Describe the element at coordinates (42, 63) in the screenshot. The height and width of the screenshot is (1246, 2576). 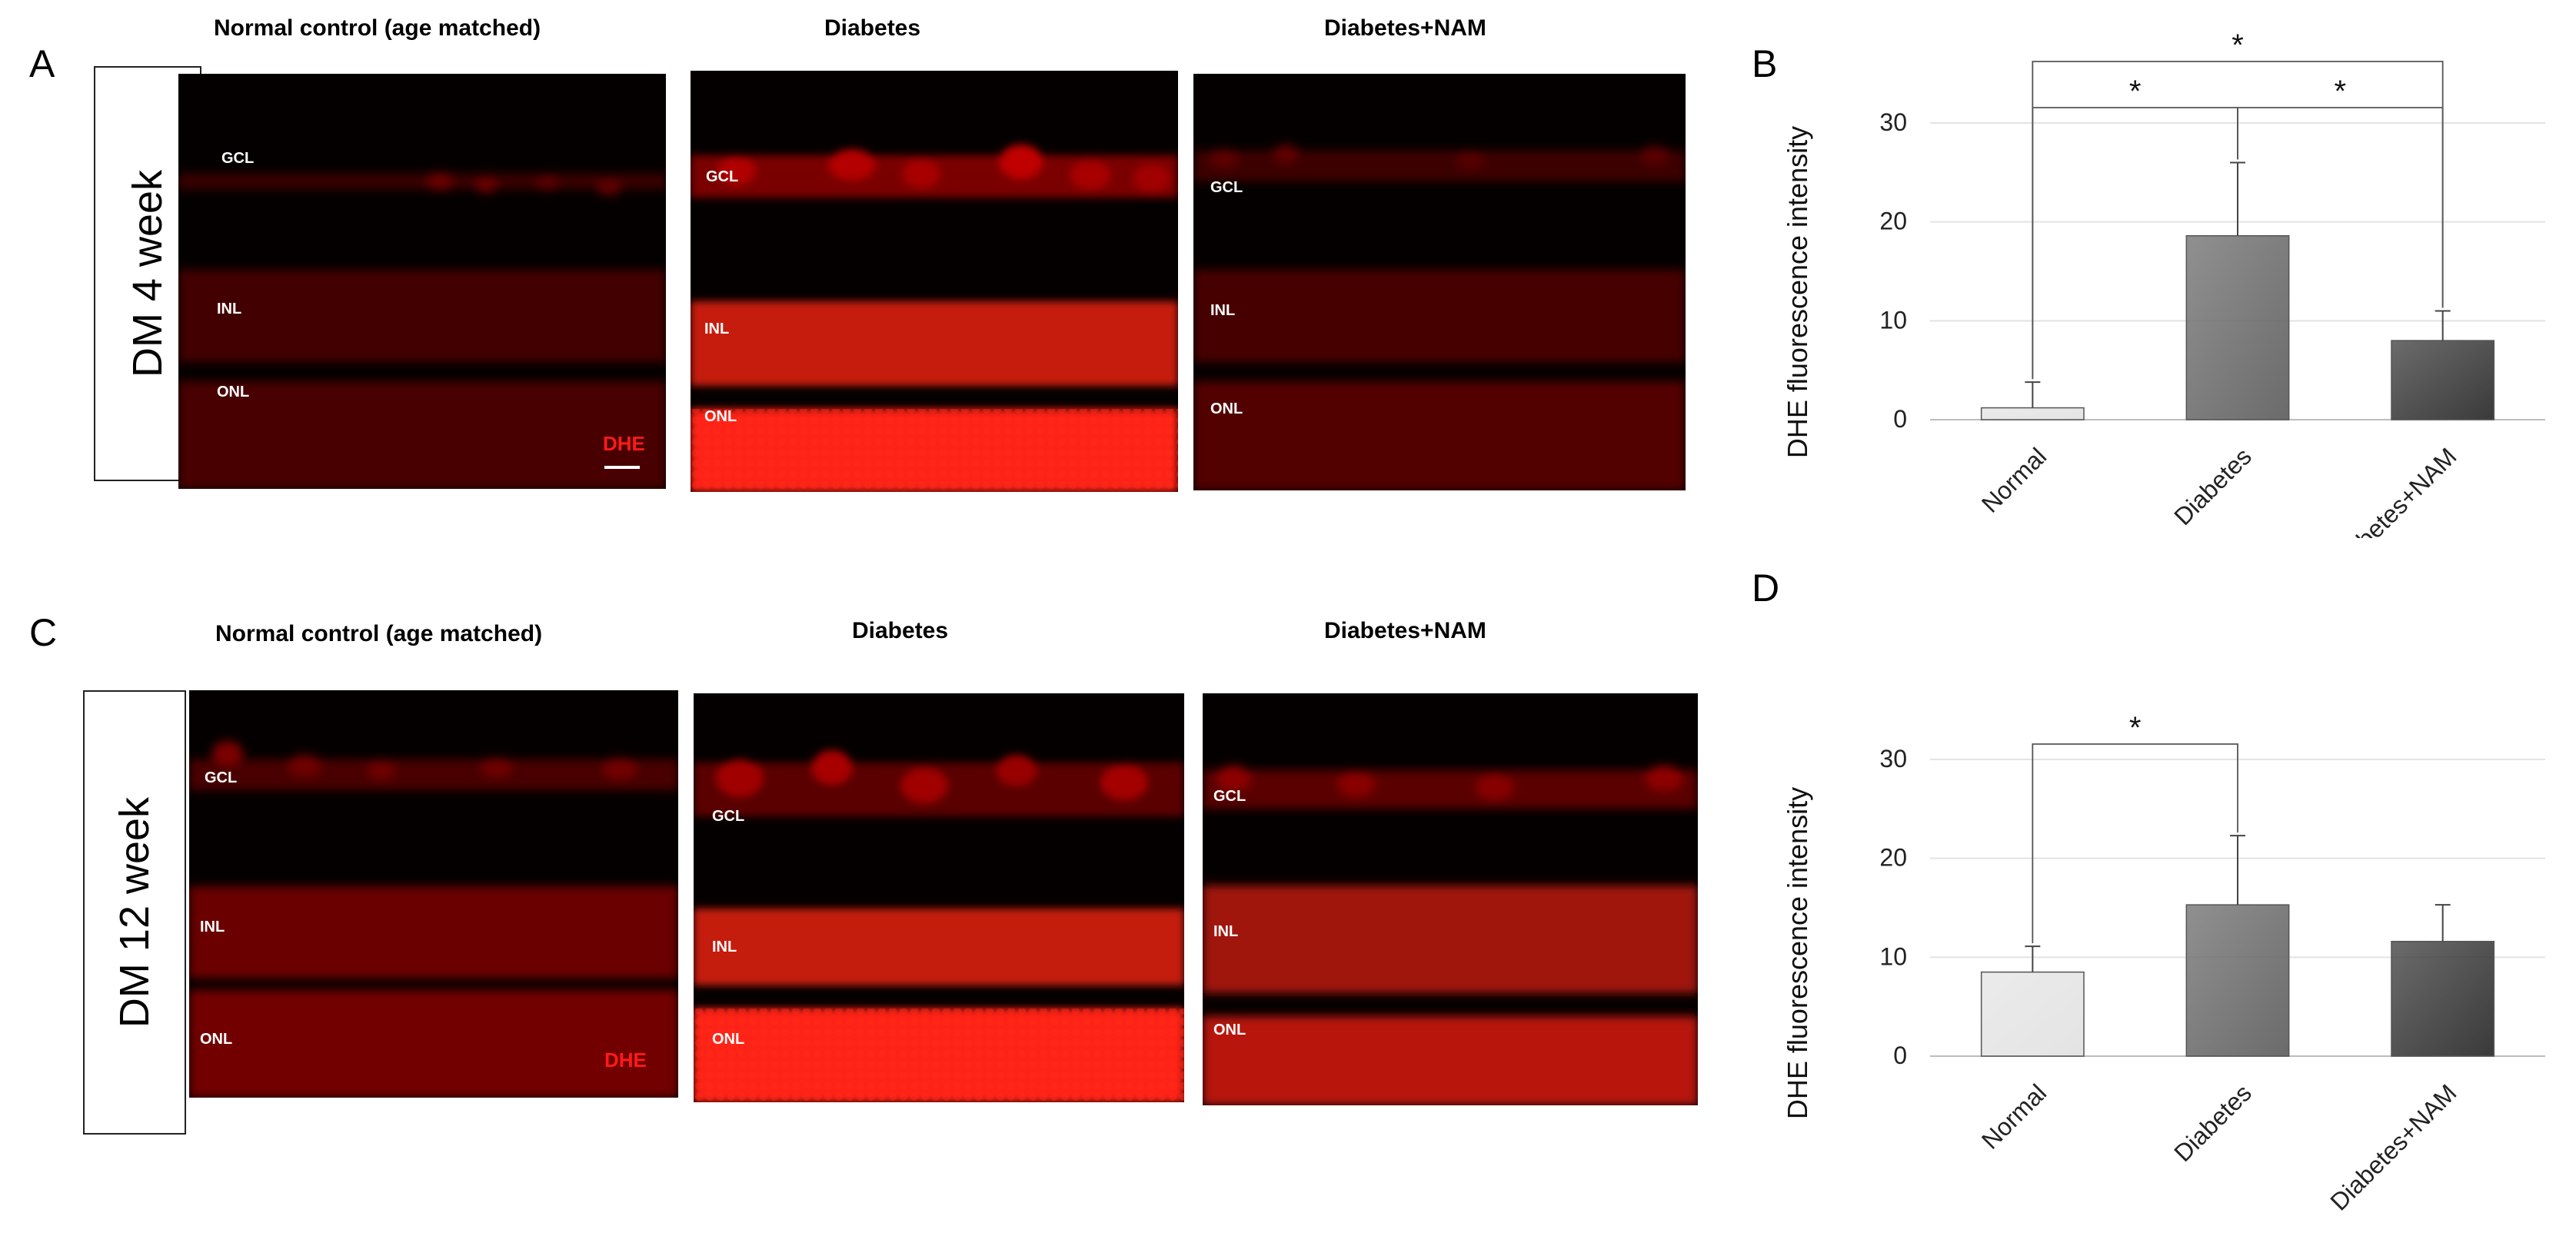
I see `panel-letter-a: A` at that location.